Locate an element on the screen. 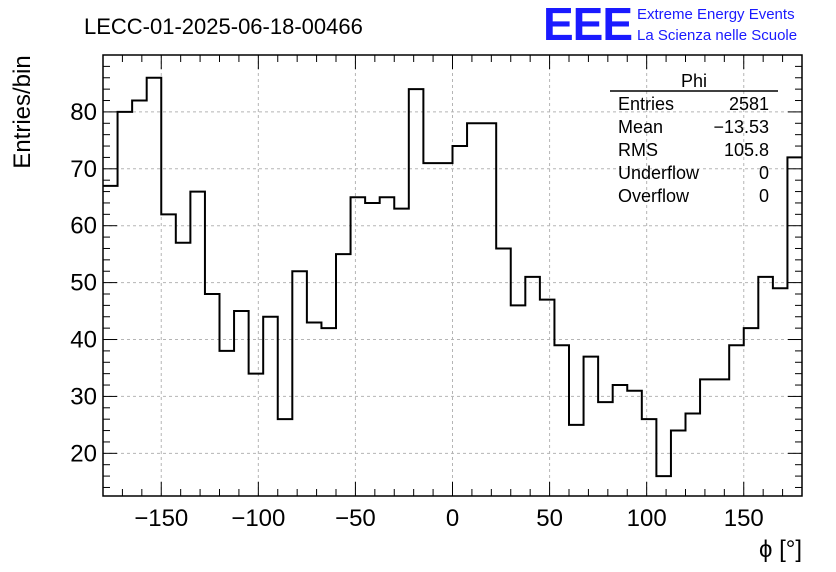 The width and height of the screenshot is (836, 572). stats-label-underflow: Underflow is located at coordinates (659, 173).